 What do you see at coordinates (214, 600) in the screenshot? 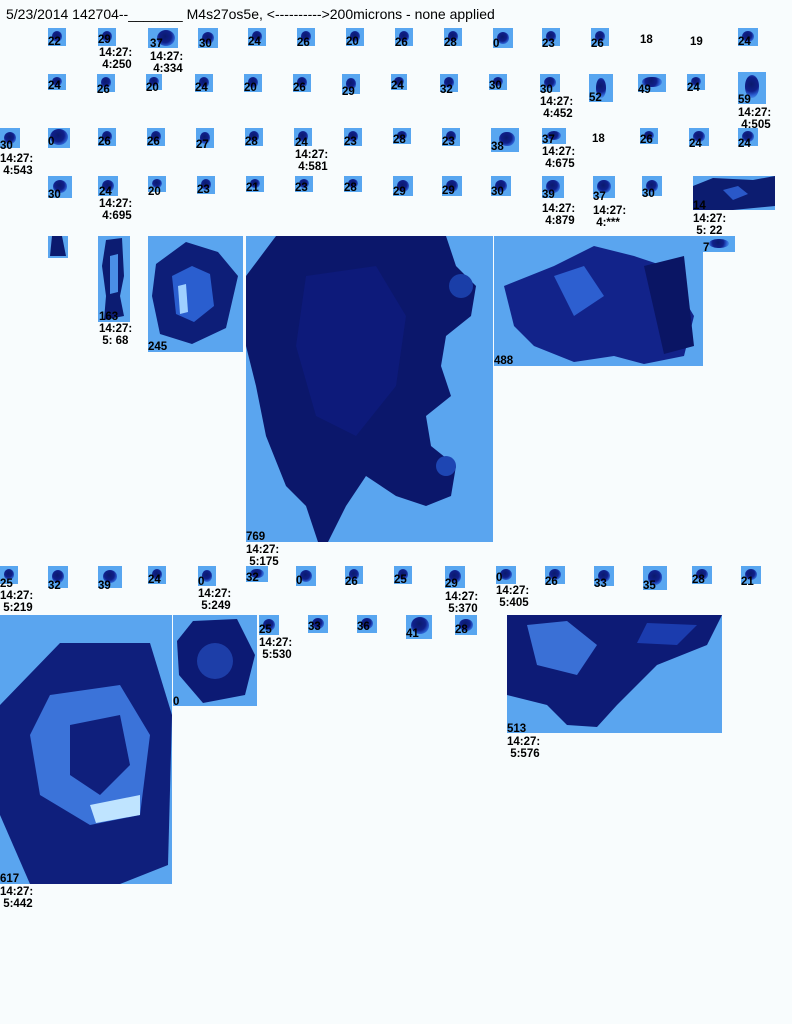
I see `particle-time: 14:27: 5:249` at bounding box center [214, 600].